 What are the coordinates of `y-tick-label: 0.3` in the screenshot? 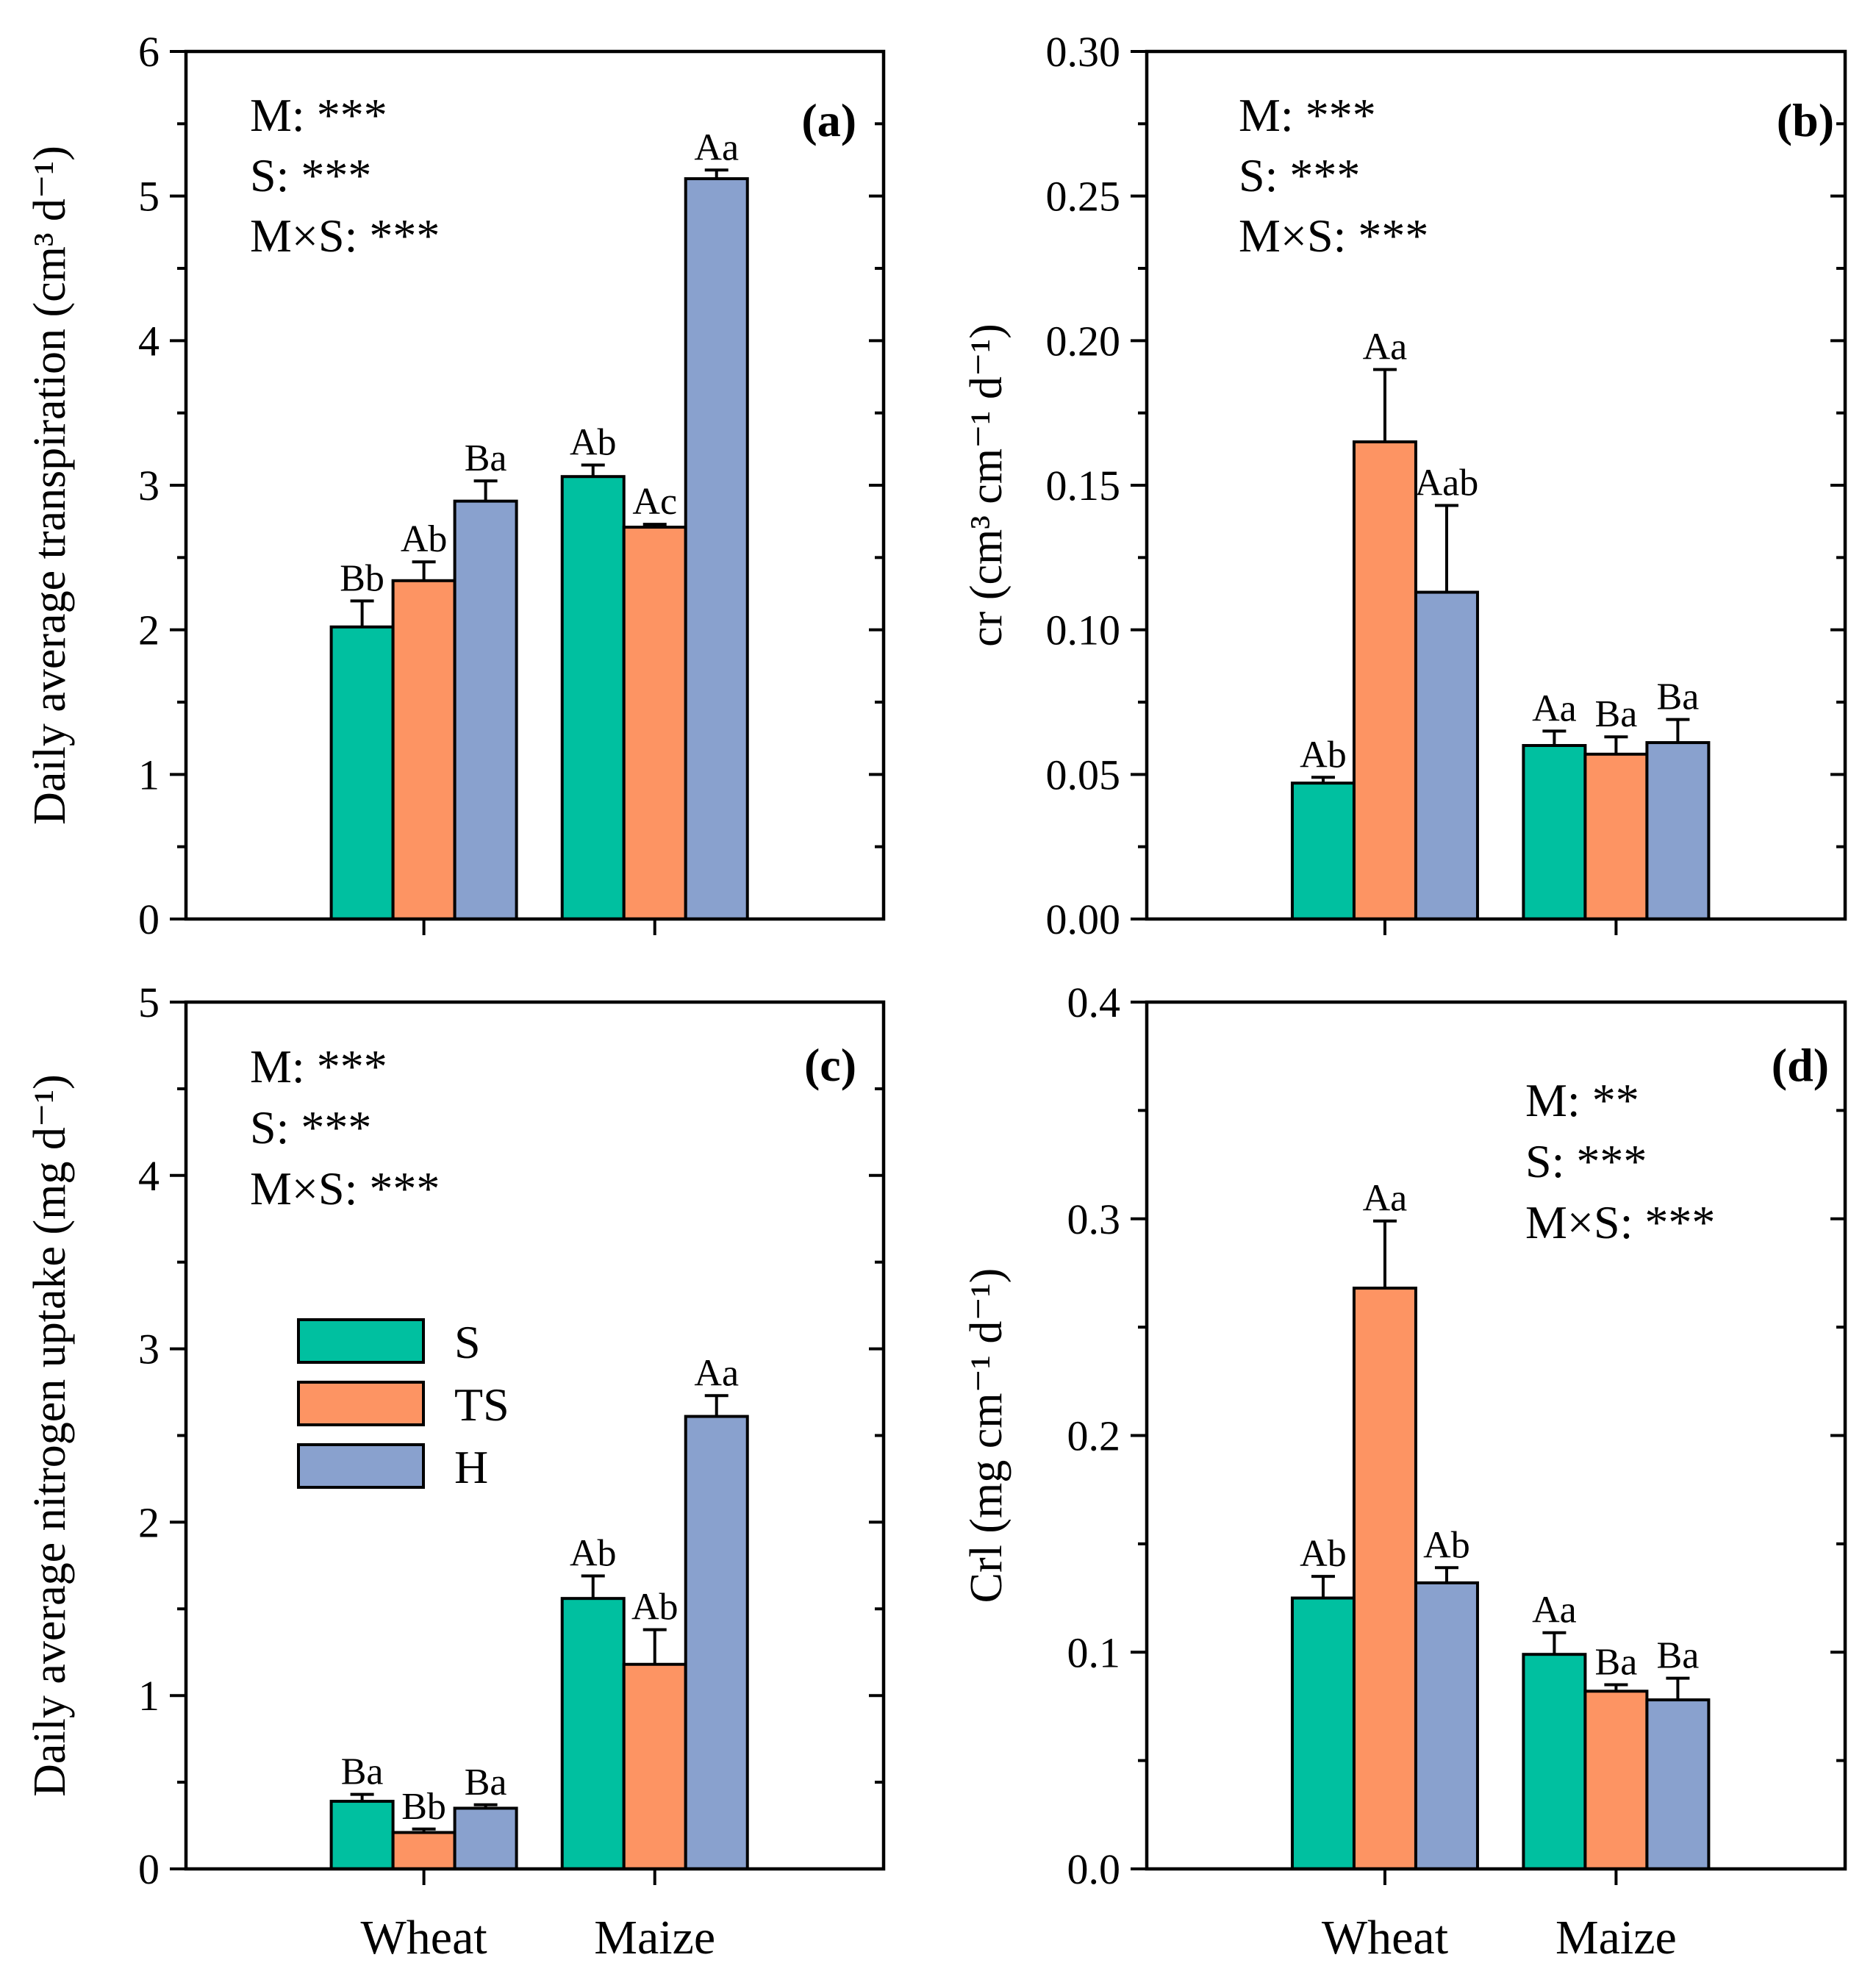 It's located at (1094, 1219).